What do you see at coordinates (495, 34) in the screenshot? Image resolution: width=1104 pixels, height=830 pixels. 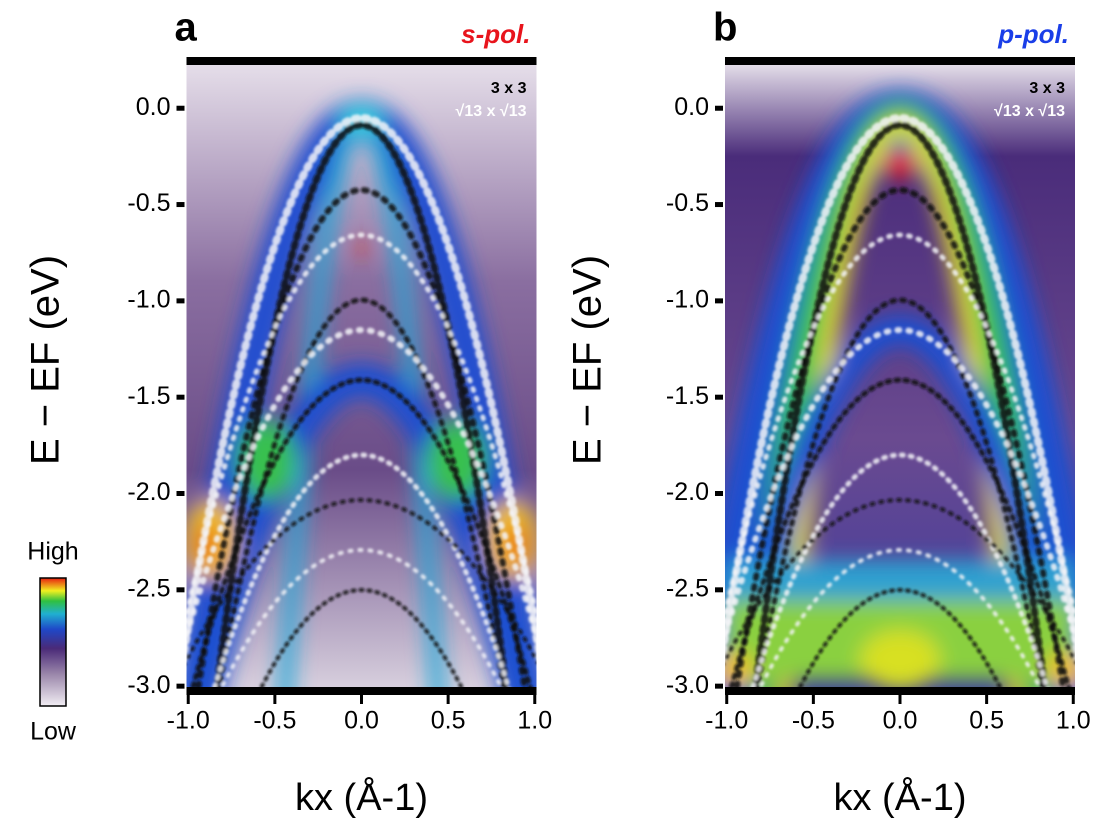 I see `polarization: s-pol.` at bounding box center [495, 34].